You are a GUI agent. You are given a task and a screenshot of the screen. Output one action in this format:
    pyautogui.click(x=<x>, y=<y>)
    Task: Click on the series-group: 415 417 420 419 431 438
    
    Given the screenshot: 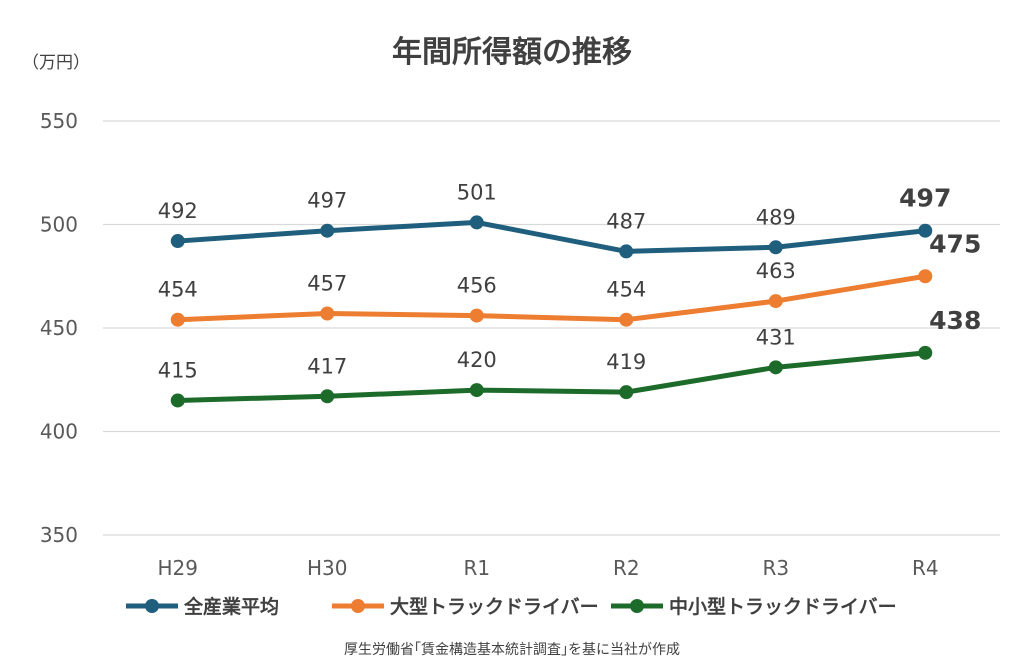 What is the action you would take?
    pyautogui.click(x=569, y=357)
    